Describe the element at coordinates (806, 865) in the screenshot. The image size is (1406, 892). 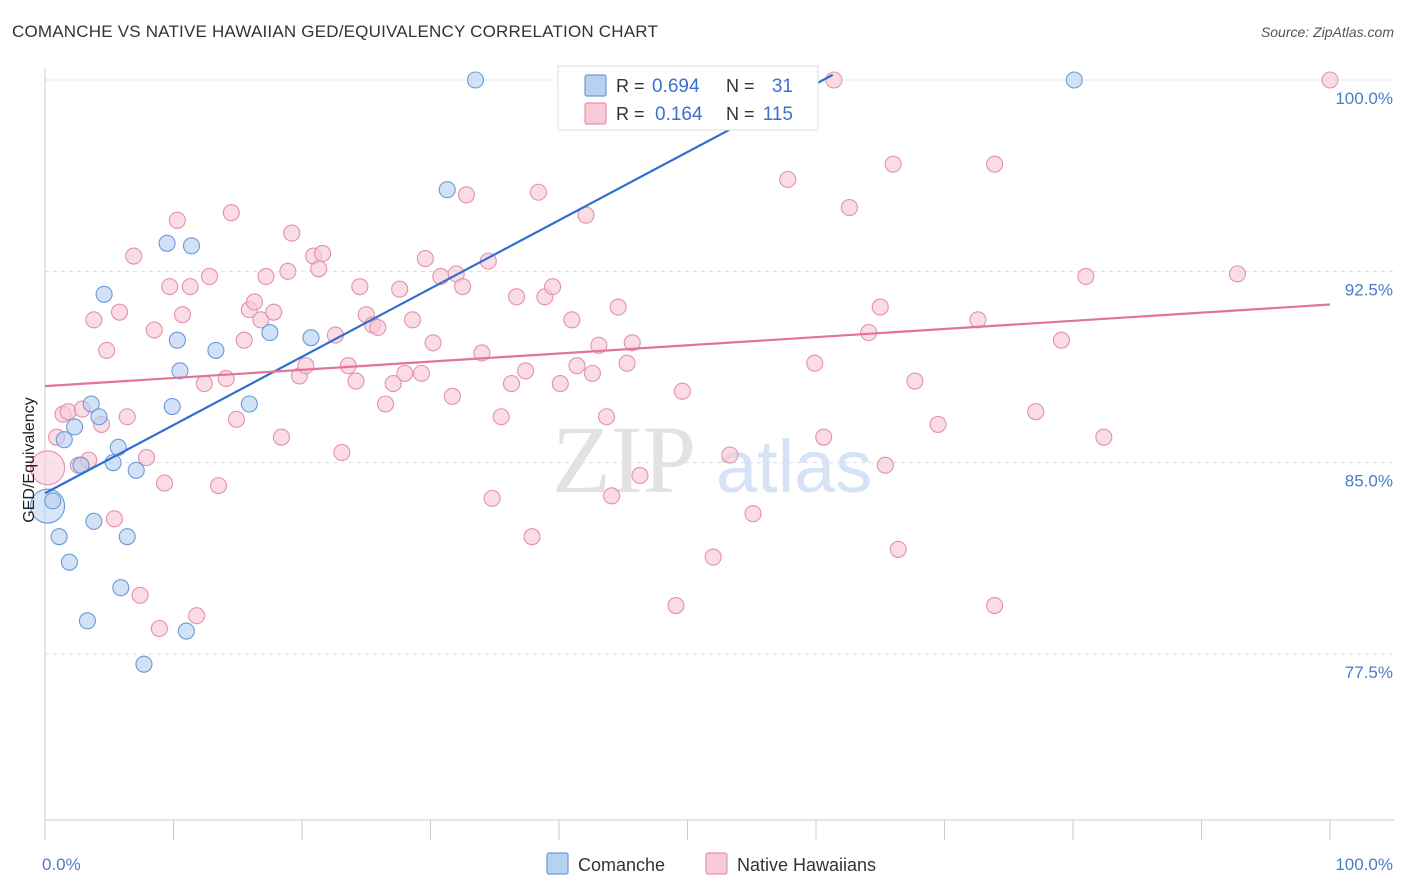
I see `bottom-legend-label-hawaiian: Native Hawaiians` at that location.